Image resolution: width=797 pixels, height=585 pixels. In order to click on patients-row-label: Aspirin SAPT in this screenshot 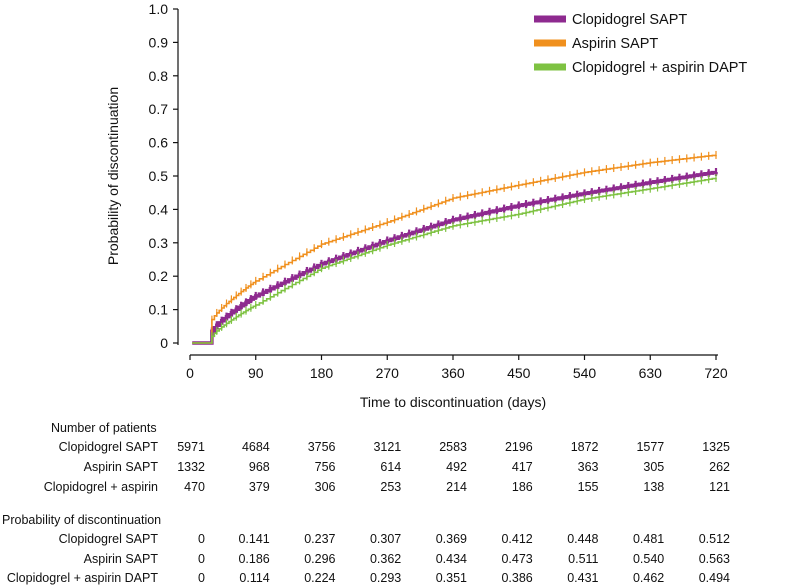, I will do `click(120, 467)`.